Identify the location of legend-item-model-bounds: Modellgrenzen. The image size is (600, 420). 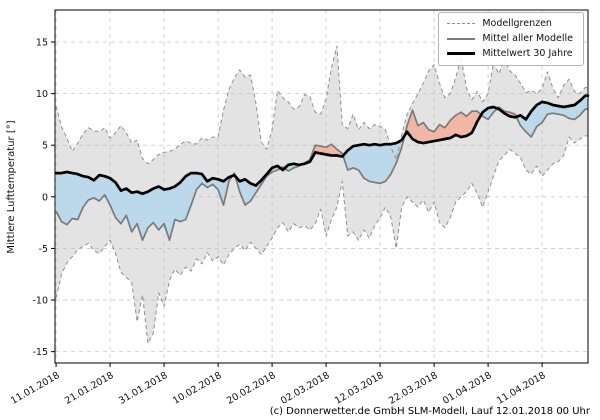
(510, 23).